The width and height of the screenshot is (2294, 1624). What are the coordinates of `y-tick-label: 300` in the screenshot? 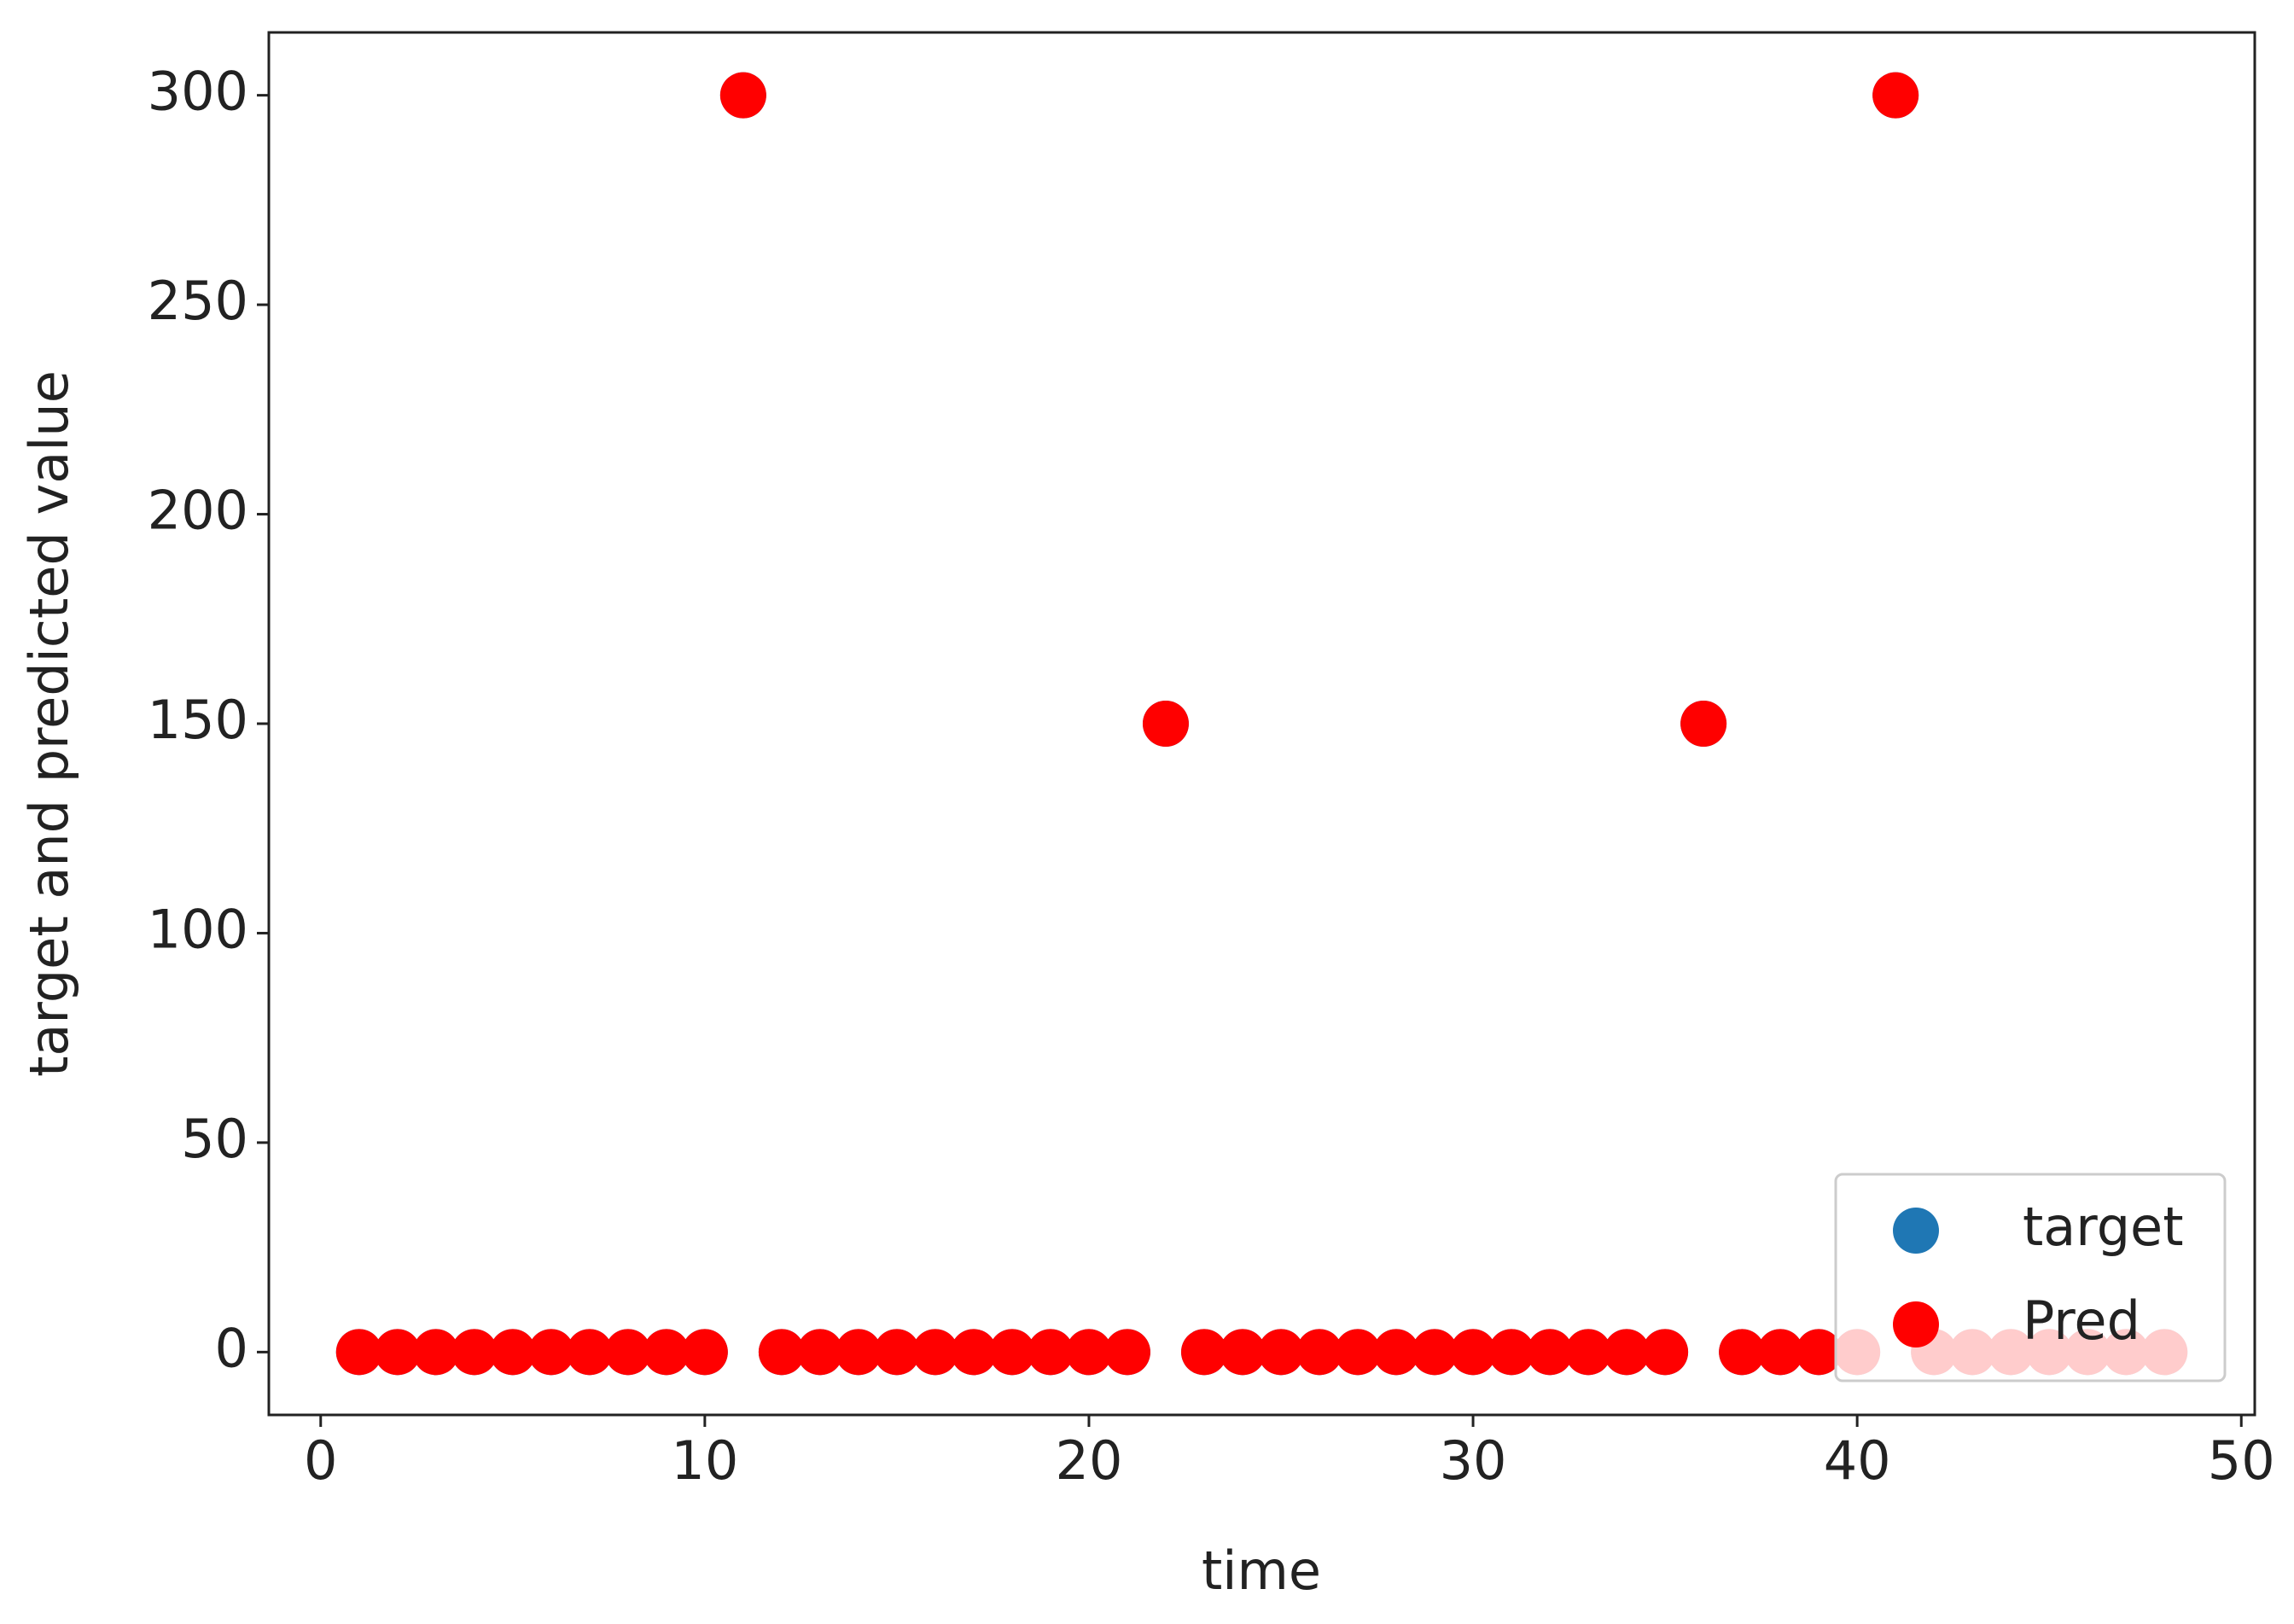 It's located at (198, 92).